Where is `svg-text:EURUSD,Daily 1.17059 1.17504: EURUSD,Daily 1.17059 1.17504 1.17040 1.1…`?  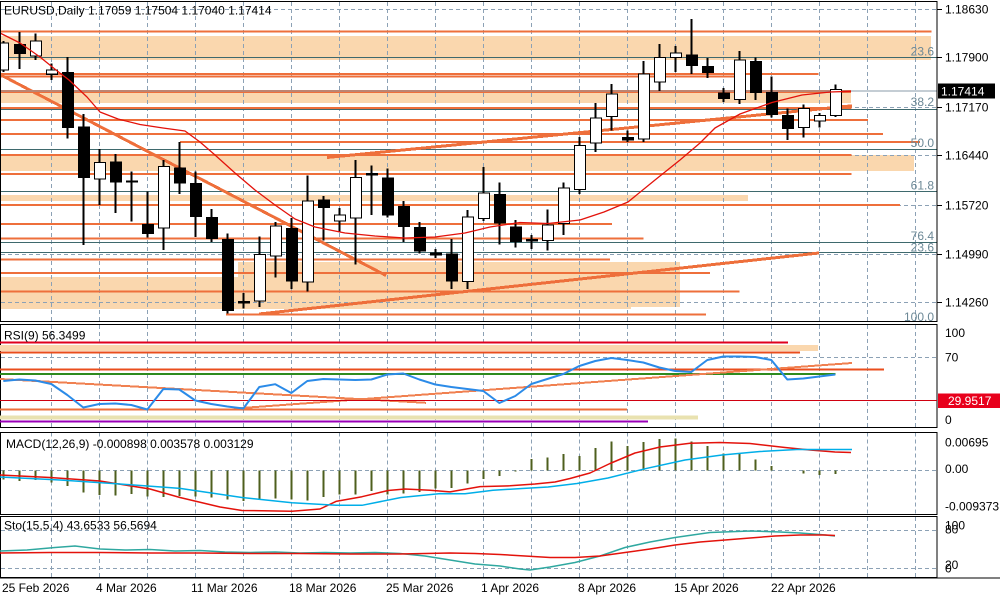
svg-text:EURUSD,Daily 1.17059 1.17504: EURUSD,Daily 1.17059 1.17504 1.17040 1.1… is located at coordinates (138, 11).